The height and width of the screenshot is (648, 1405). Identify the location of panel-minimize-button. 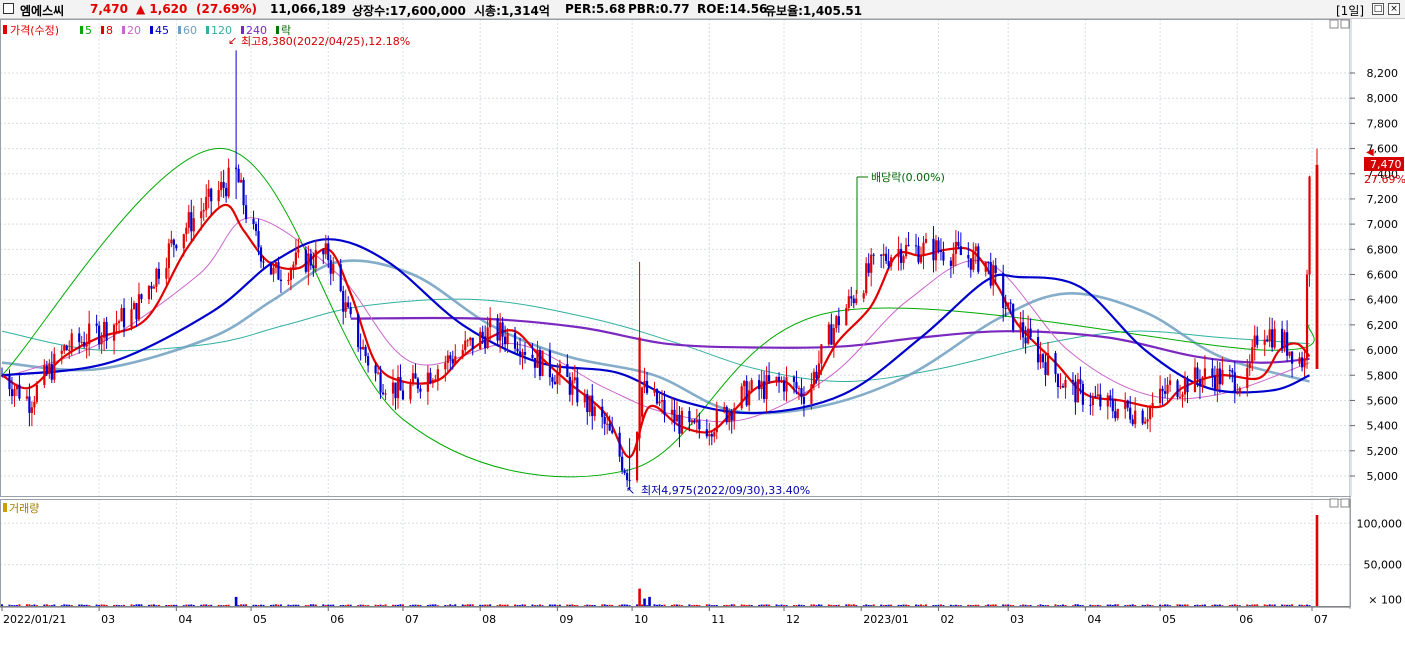
(1334, 24).